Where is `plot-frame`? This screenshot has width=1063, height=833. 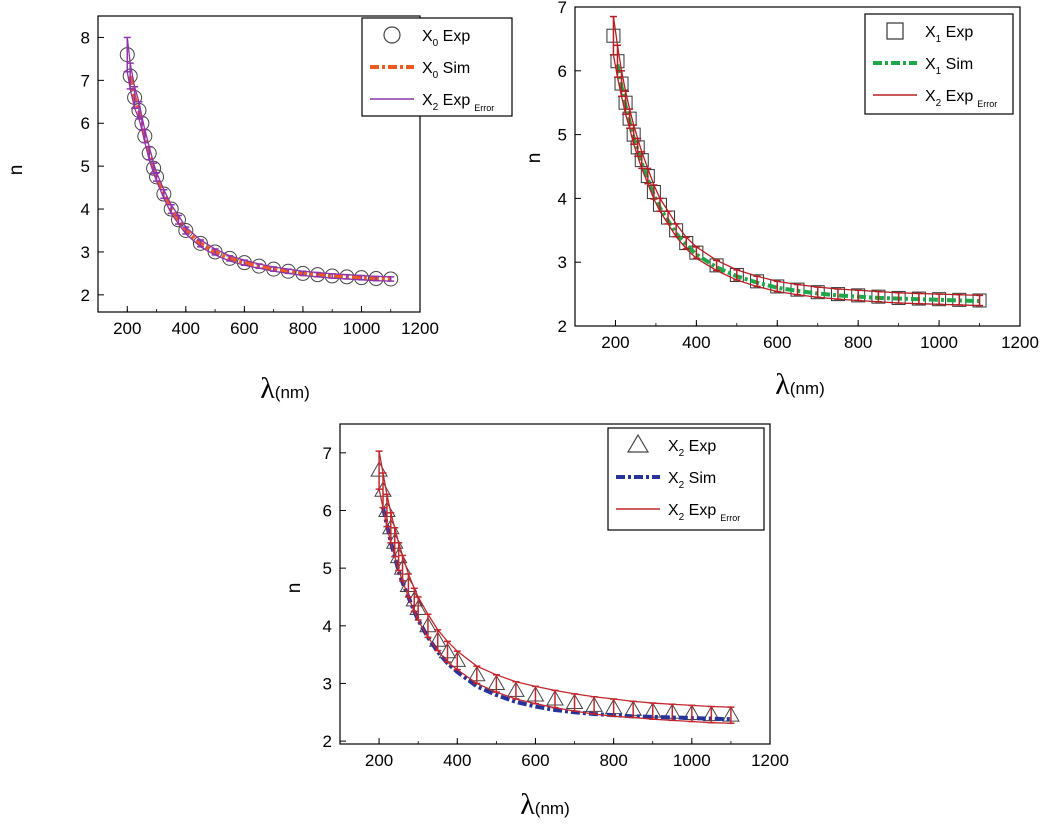 plot-frame is located at coordinates (259, 164).